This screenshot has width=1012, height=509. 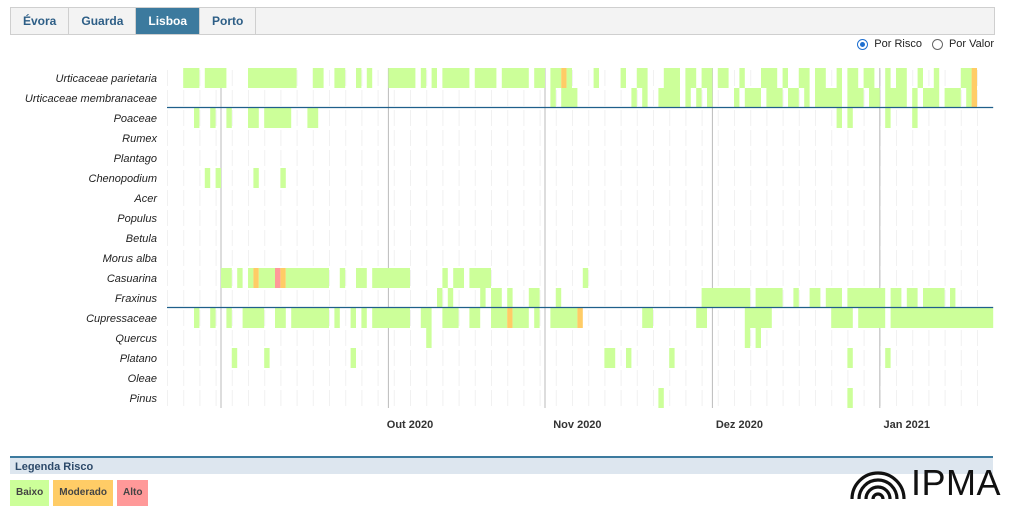 I want to click on tab-guarda: Guarda, so click(x=103, y=21).